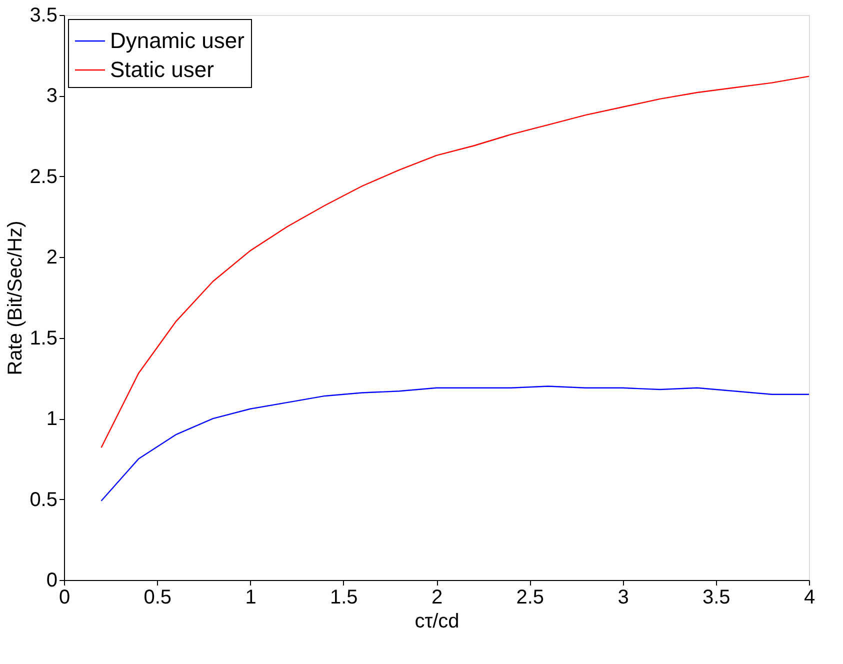 Image resolution: width=843 pixels, height=664 pixels. I want to click on x-axis-title: cτ/cd, so click(437, 621).